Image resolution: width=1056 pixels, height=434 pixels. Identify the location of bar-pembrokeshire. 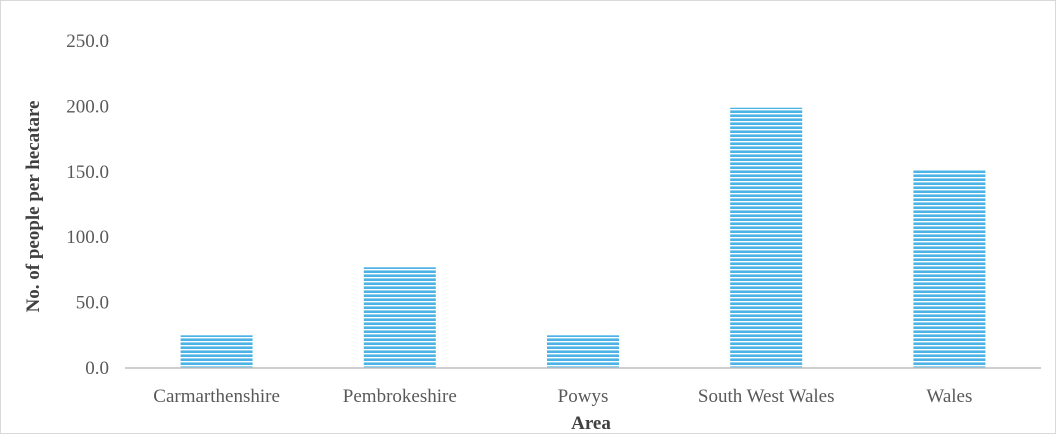
(399, 317).